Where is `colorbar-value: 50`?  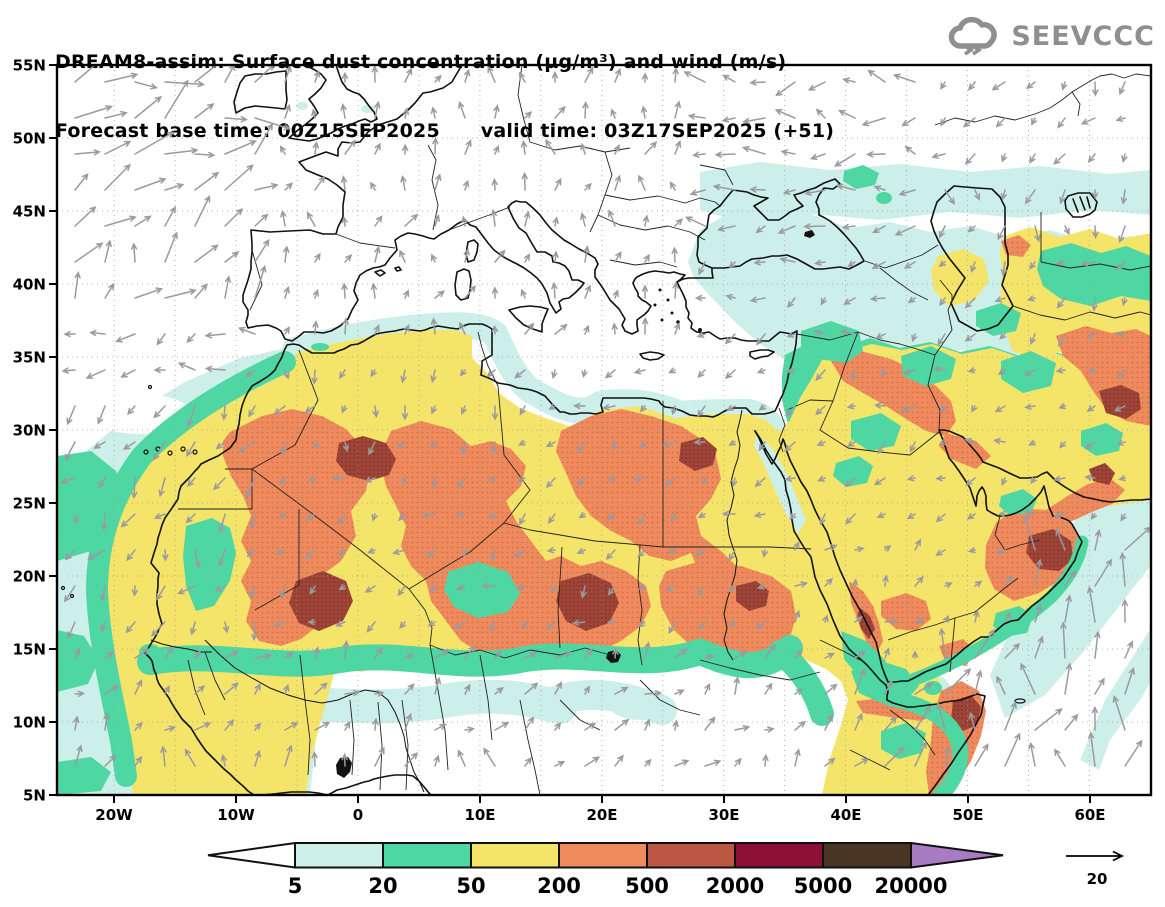 colorbar-value: 50 is located at coordinates (470, 886).